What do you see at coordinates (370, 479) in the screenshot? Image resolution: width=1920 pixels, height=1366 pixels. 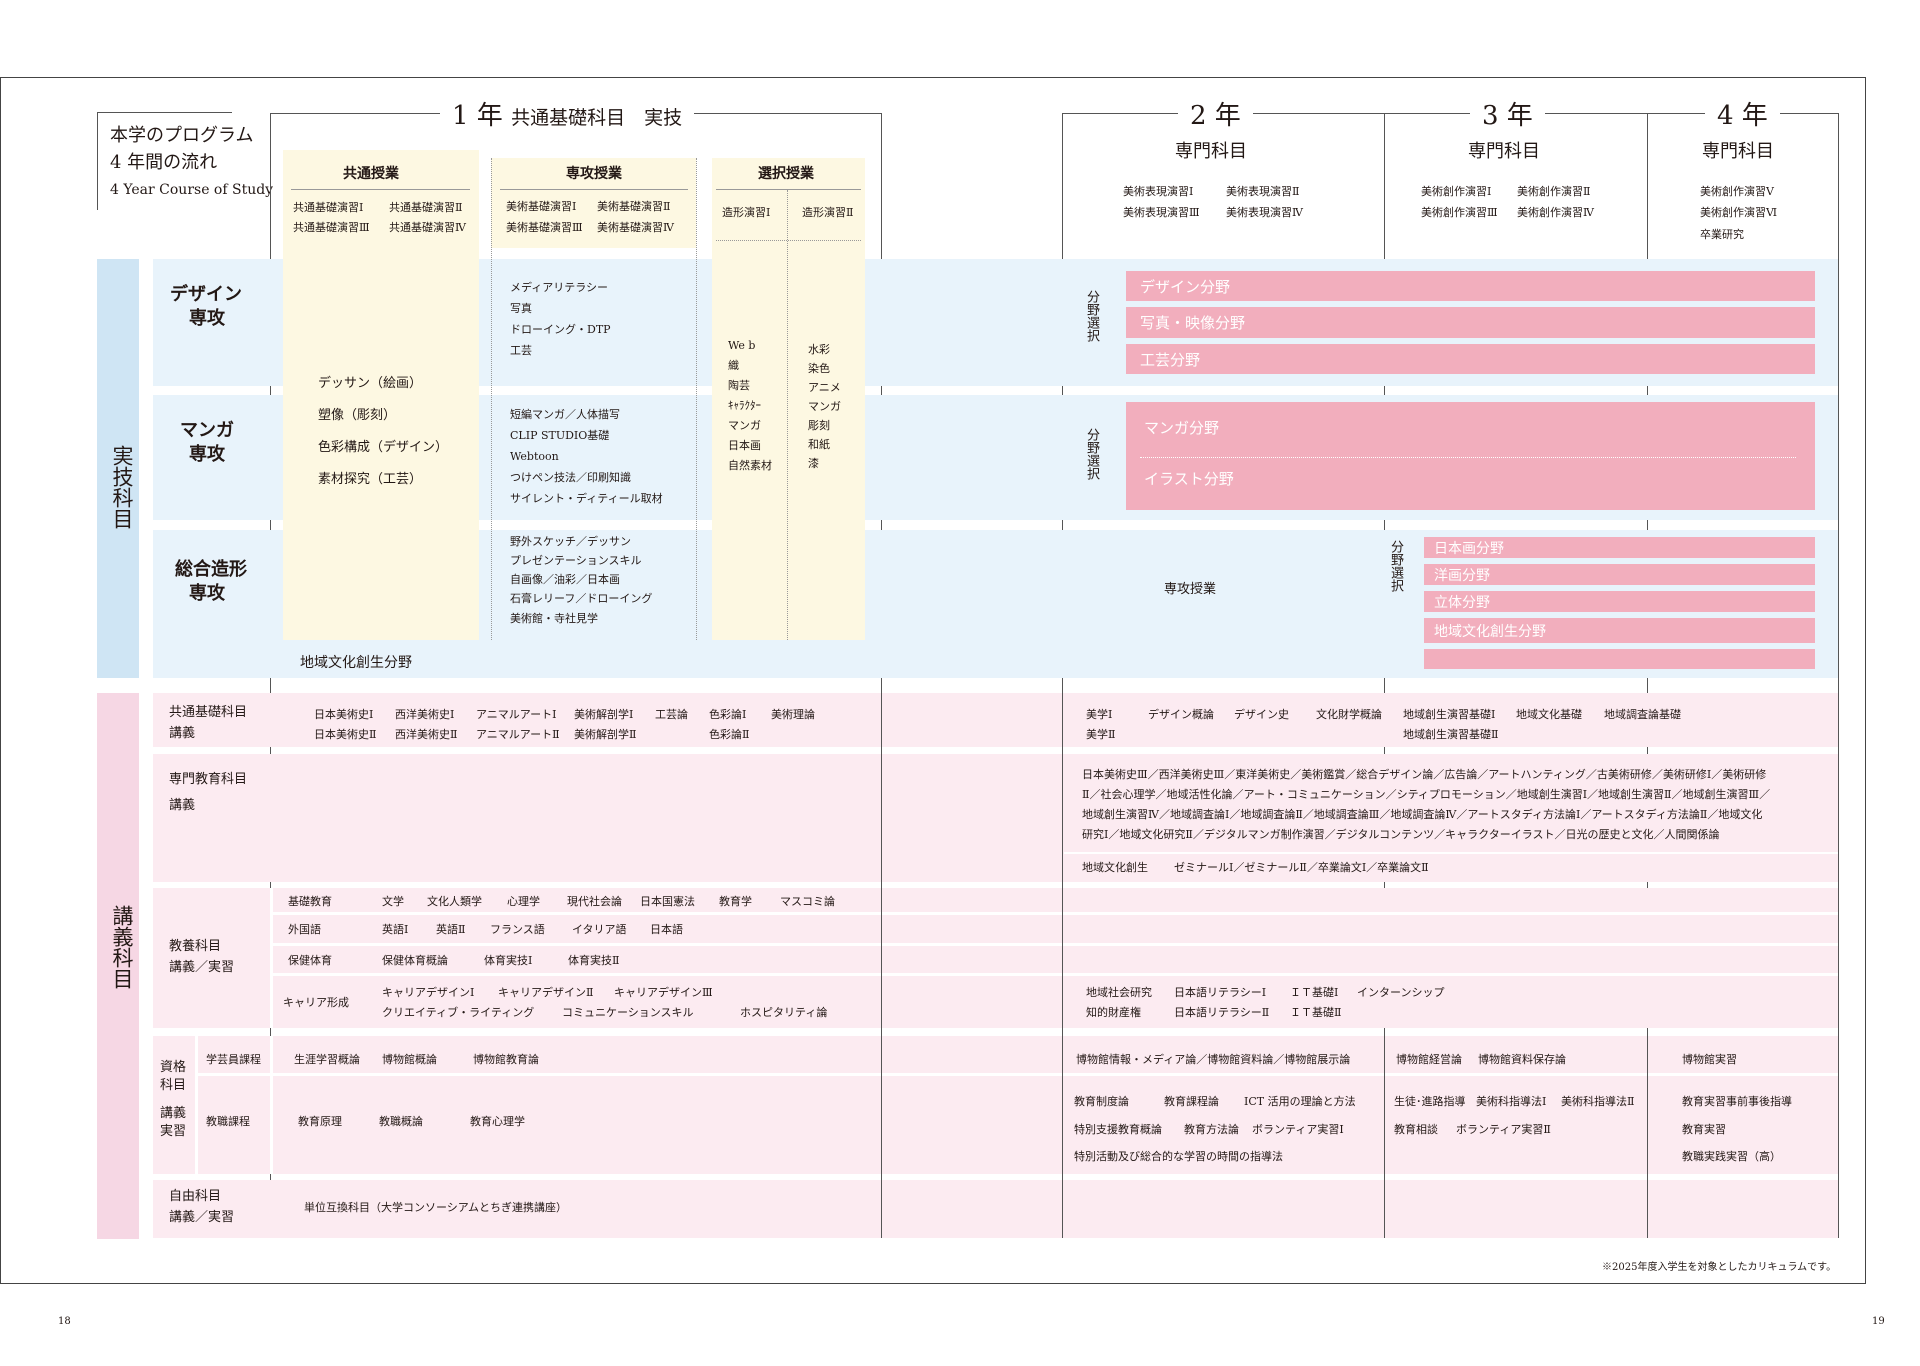 I see `common-basic-item: 素材探究（工芸）` at bounding box center [370, 479].